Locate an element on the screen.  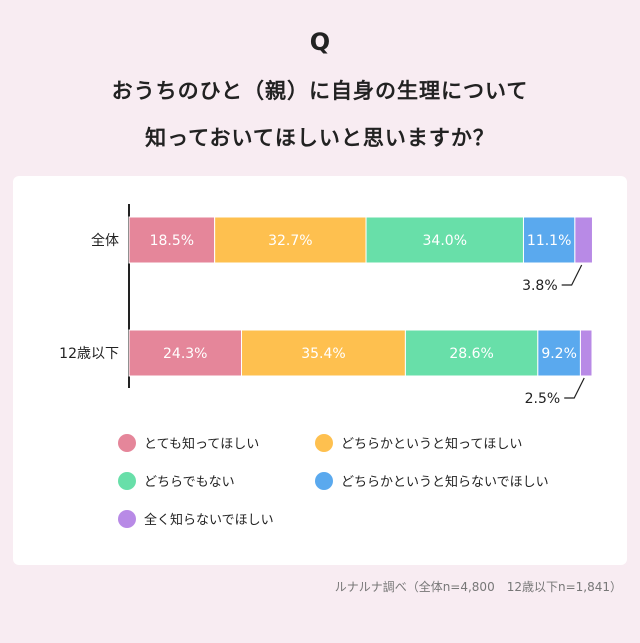
data-label: 34.0% is located at coordinates (445, 241).